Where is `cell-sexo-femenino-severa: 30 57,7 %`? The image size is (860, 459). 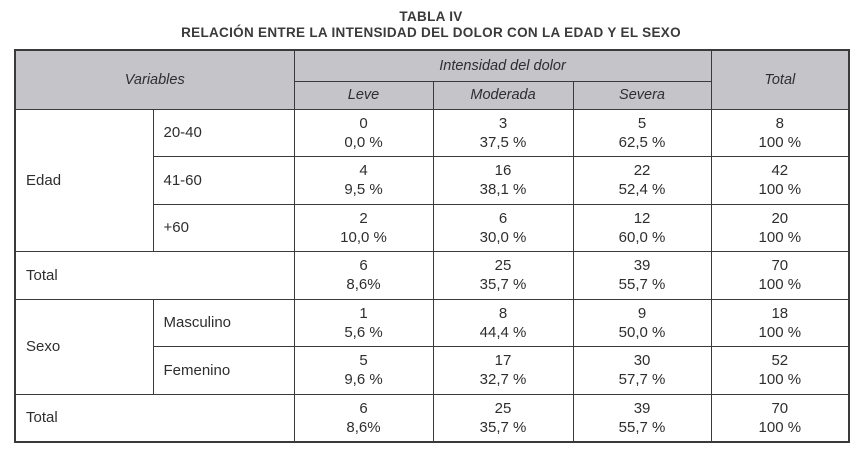
cell-sexo-femenino-severa: 30 57,7 % is located at coordinates (642, 370).